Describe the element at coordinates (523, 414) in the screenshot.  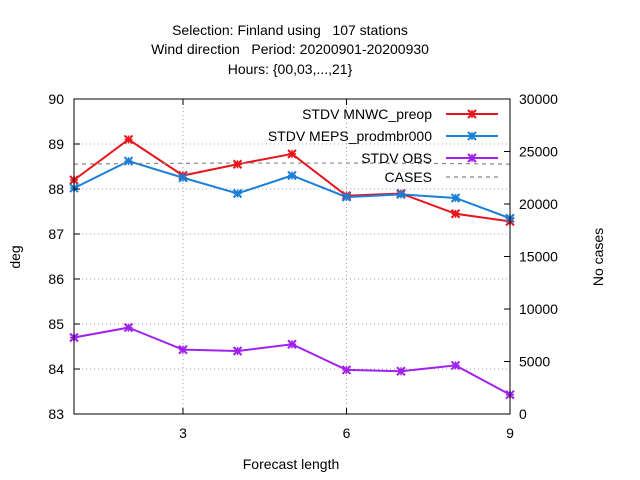
I see `y2-tick-label: 0` at that location.